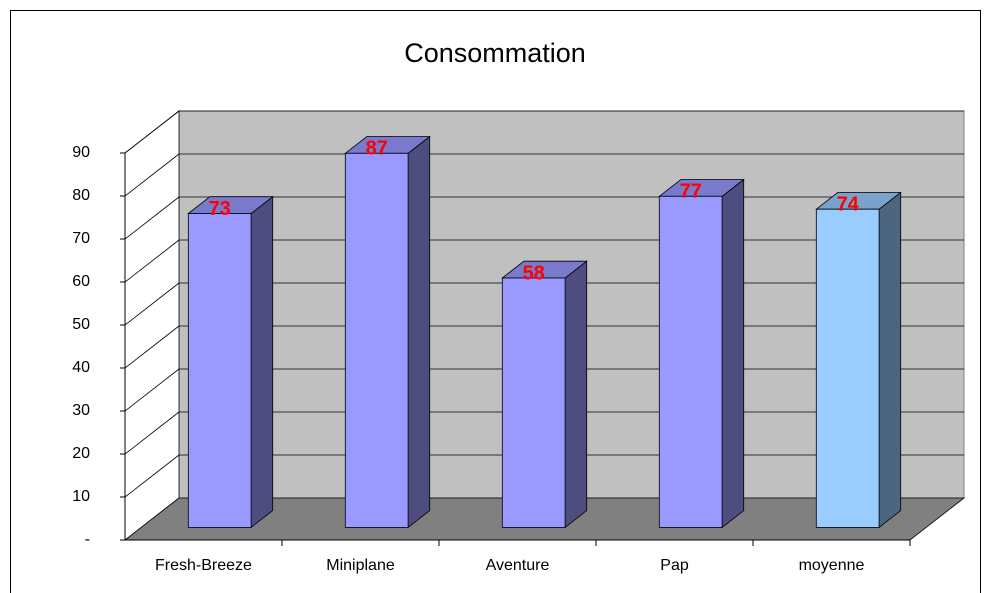  I want to click on value-label: 73, so click(220, 209).